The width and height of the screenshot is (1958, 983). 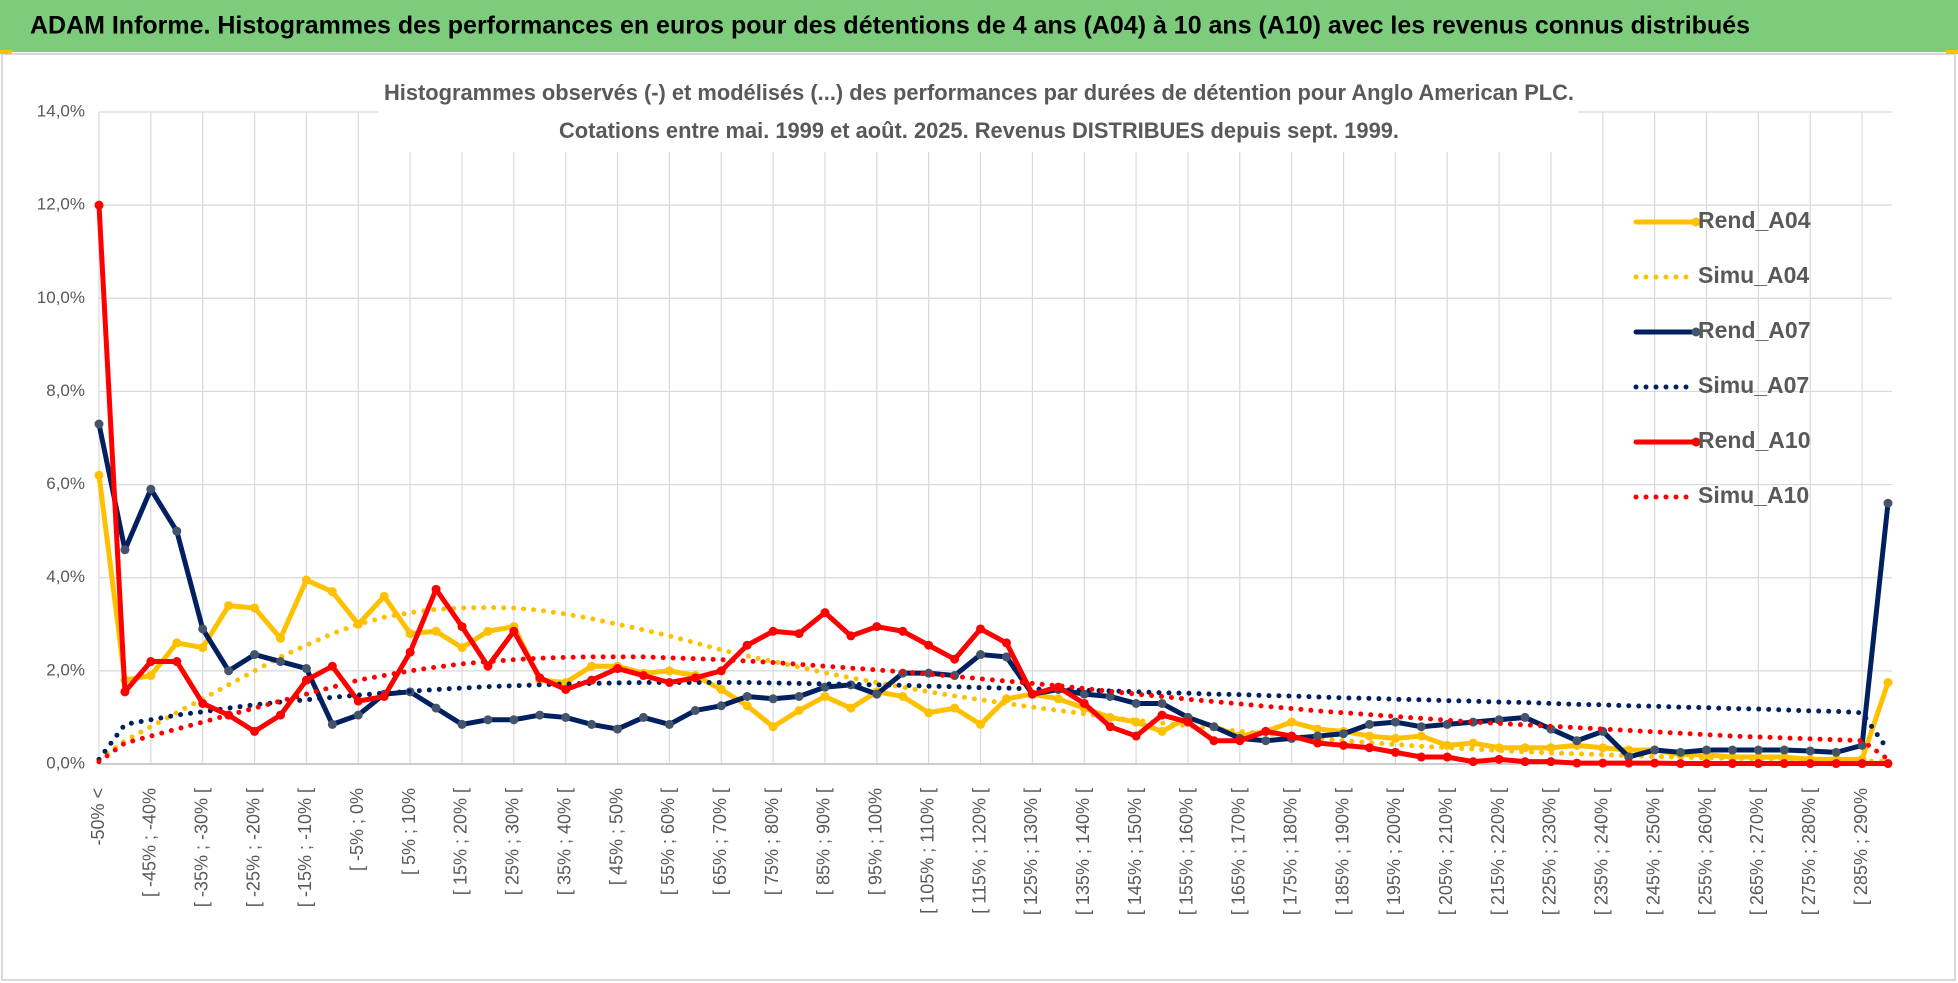 I want to click on legend-marker, so click(x=1696, y=332).